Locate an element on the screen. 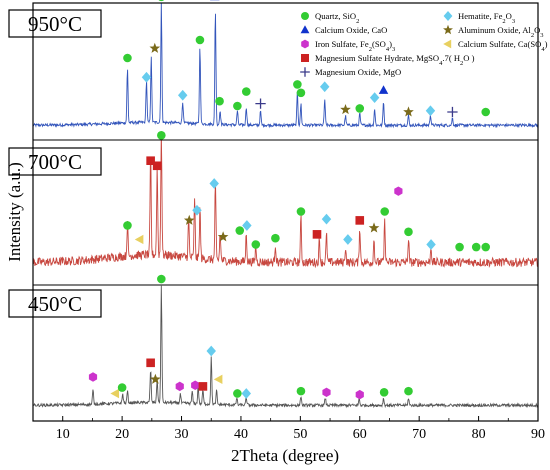  legend-entry: Iron Sulfate, Fe2(SO4)3 is located at coordinates (355, 46).